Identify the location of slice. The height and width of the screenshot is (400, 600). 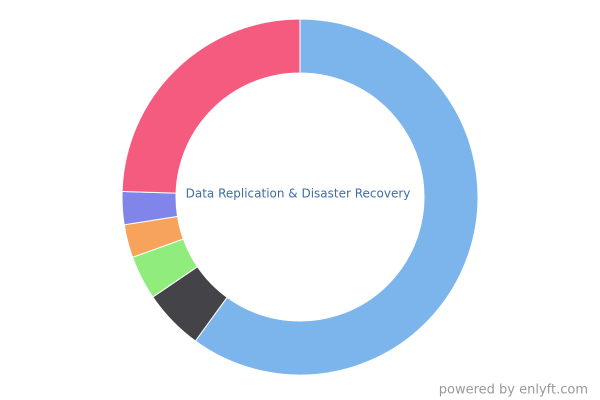
(211, 106).